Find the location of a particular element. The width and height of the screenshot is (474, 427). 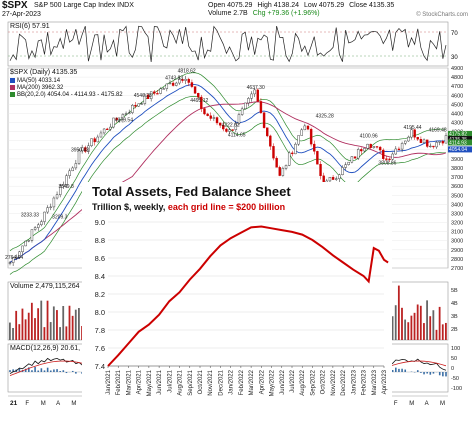

fed-x-tick: Oct/2022 is located at coordinates (324, 381).